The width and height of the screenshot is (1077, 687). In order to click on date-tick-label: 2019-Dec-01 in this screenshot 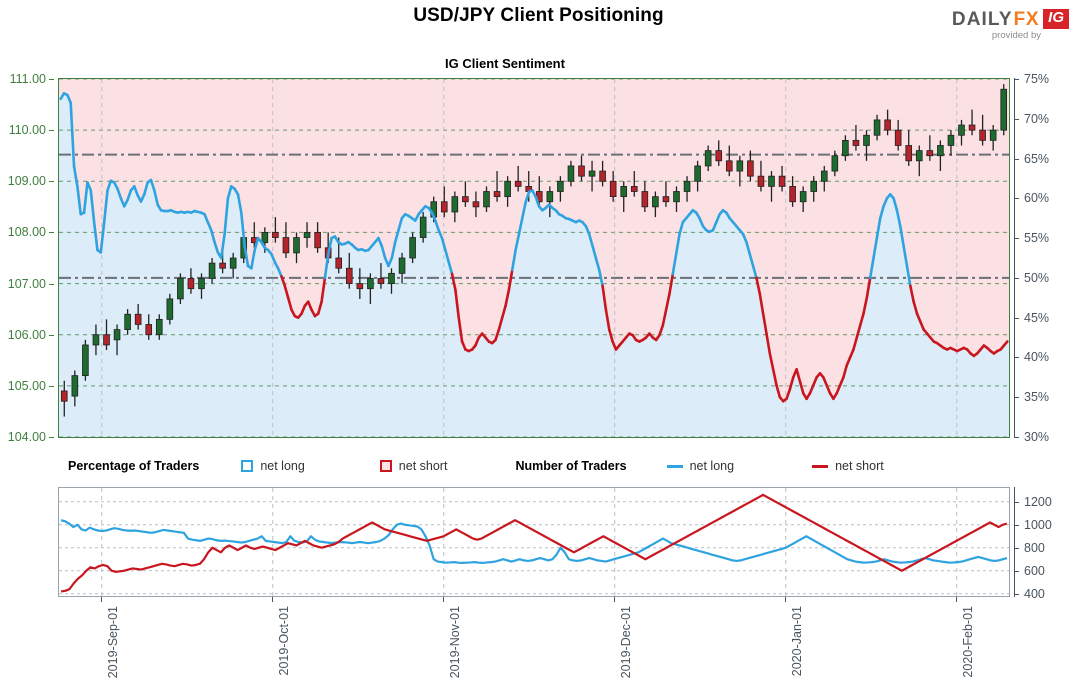, I will do `click(625, 642)`.